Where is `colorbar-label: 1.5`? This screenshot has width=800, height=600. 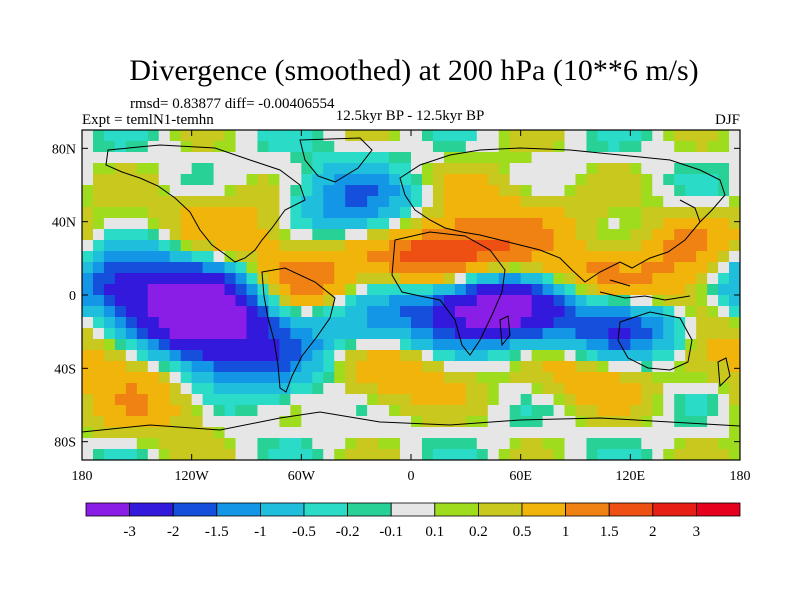
colorbar-label: 1.5 is located at coordinates (609, 532).